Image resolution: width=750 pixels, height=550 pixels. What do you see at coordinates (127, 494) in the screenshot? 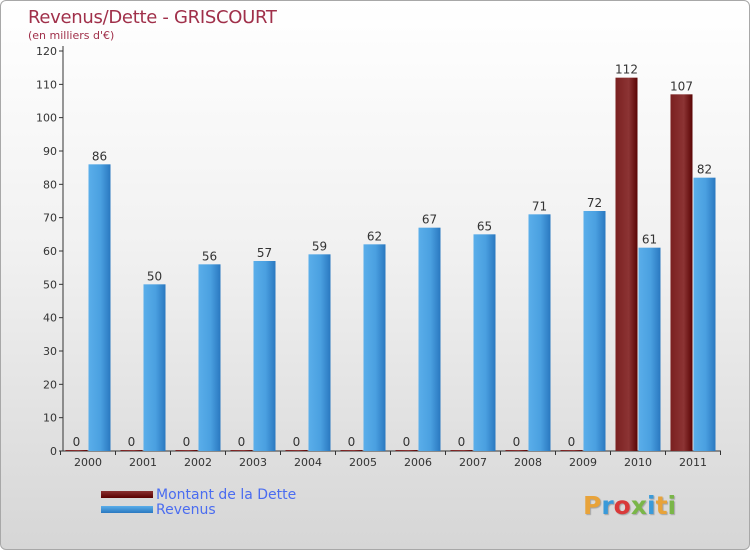
I see `legend-swatch-dette` at bounding box center [127, 494].